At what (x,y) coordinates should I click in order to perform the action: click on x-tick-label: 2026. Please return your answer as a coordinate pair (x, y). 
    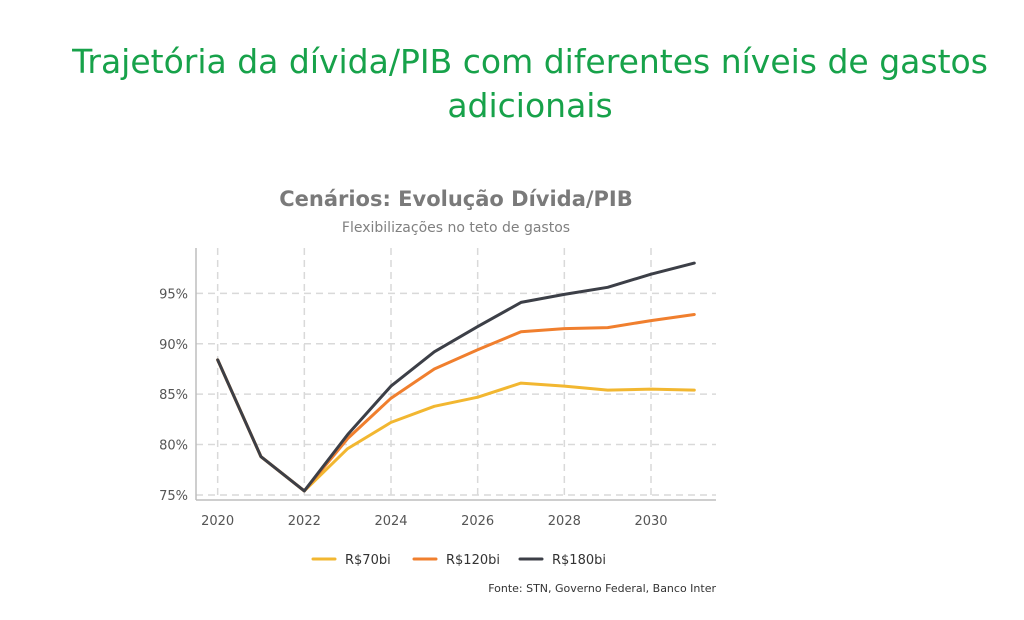
    Looking at the image, I should click on (477, 521).